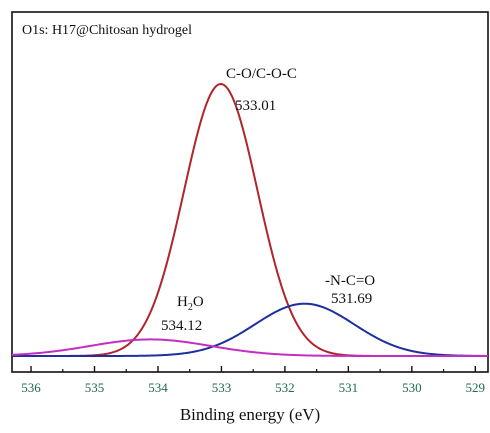 The image size is (490, 433). Describe the element at coordinates (158, 387) in the screenshot. I see `x-tick-label: 534` at that location.